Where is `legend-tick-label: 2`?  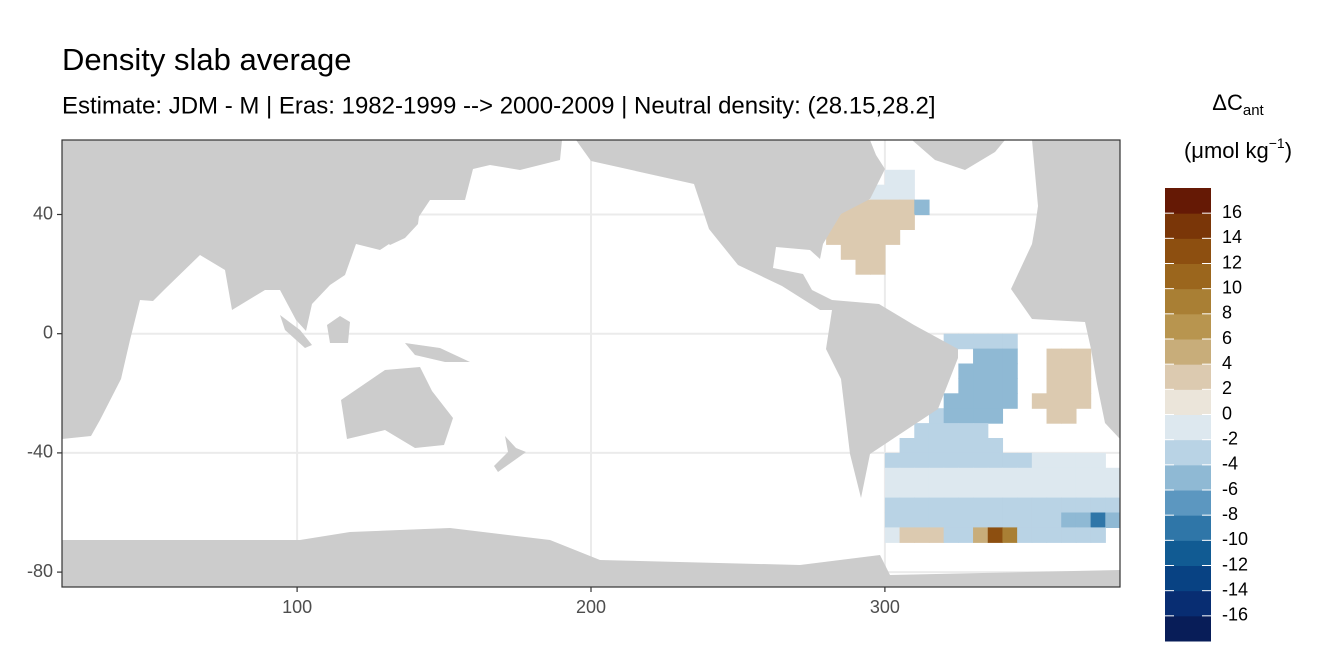
legend-tick-label: 2 is located at coordinates (1227, 388).